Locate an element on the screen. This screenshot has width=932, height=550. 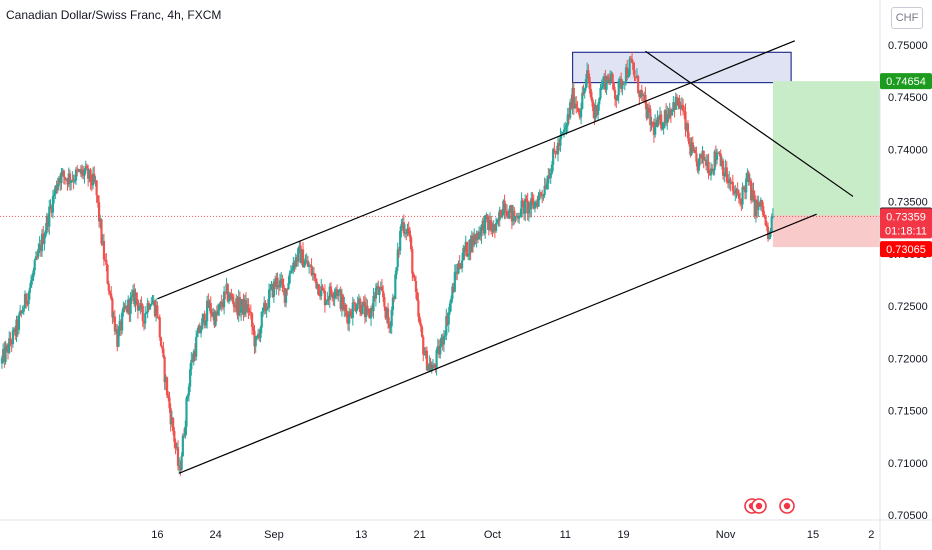
x-tick-label: 16 is located at coordinates (157, 535).